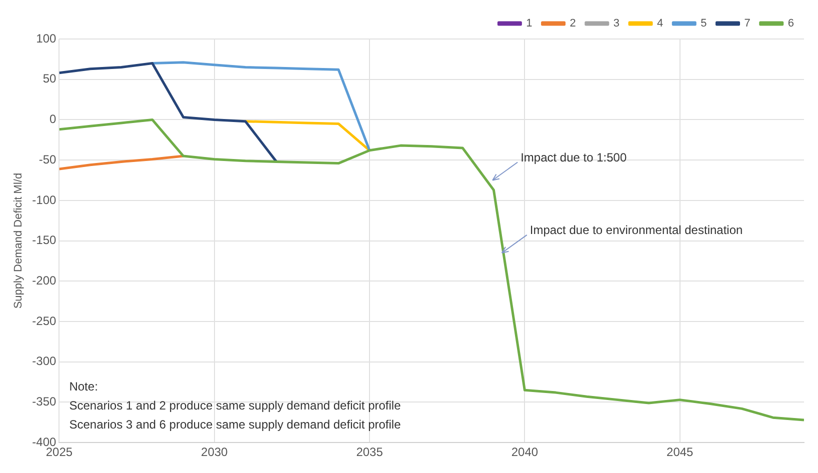 This screenshot has height=473, width=818. I want to click on y-tick-label: -150, so click(44, 240).